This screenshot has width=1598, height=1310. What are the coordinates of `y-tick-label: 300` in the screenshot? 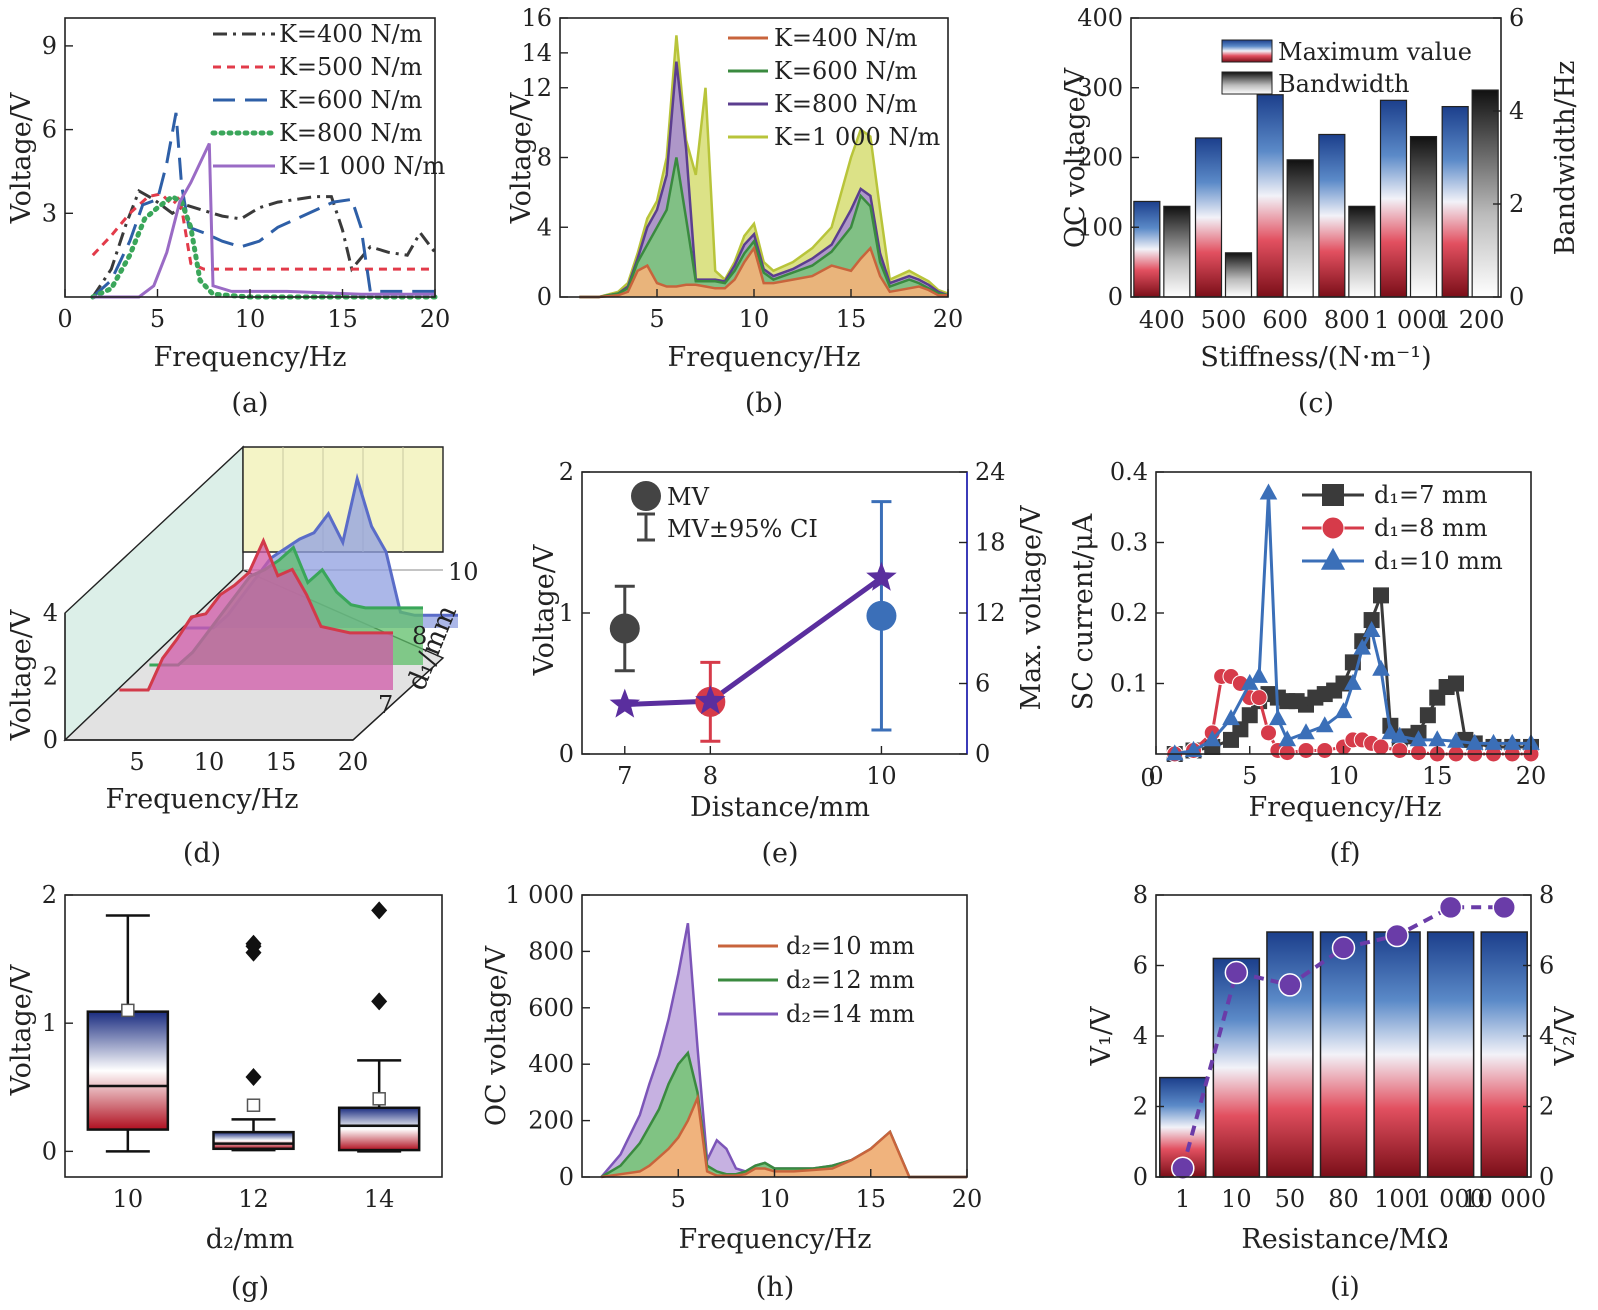 It's located at (1100, 88).